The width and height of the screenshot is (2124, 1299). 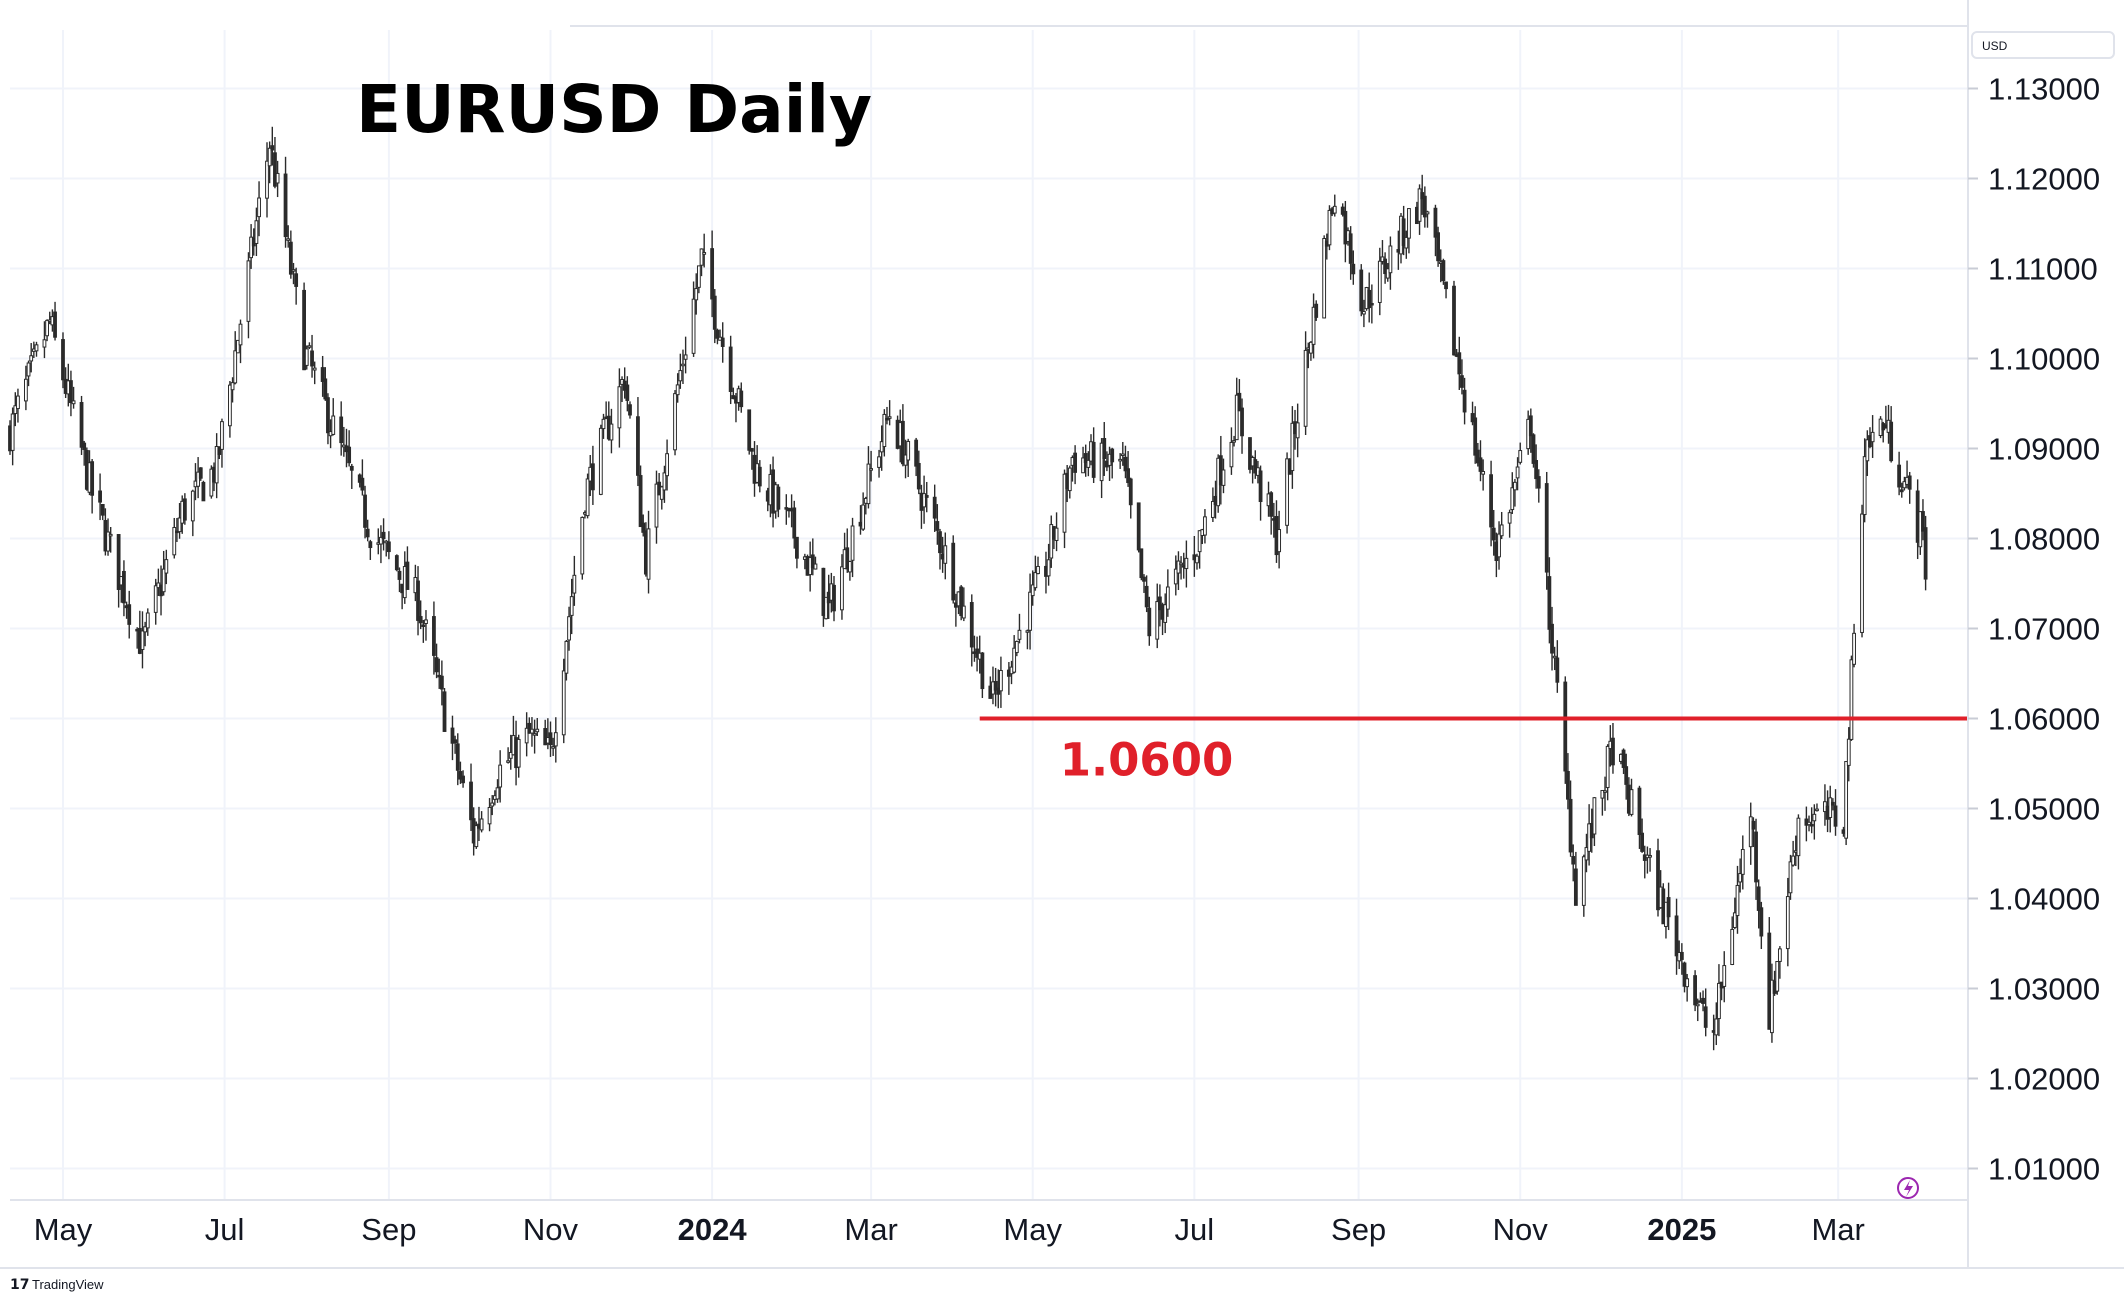 What do you see at coordinates (1473, 751) in the screenshot?
I see `annotation-layer: 1.0600` at bounding box center [1473, 751].